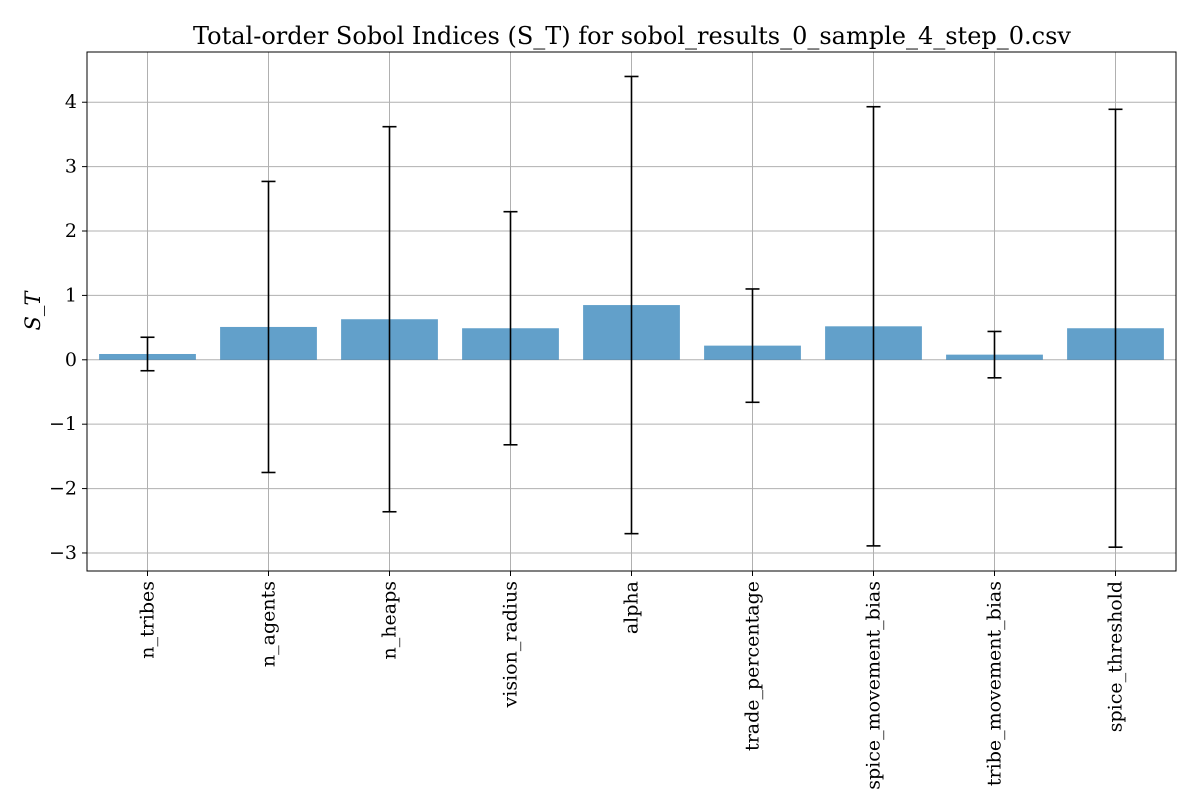 Image resolution: width=1200 pixels, height=800 pixels. What do you see at coordinates (753, 666) in the screenshot?
I see `x-tick-label: trade_percentage` at bounding box center [753, 666].